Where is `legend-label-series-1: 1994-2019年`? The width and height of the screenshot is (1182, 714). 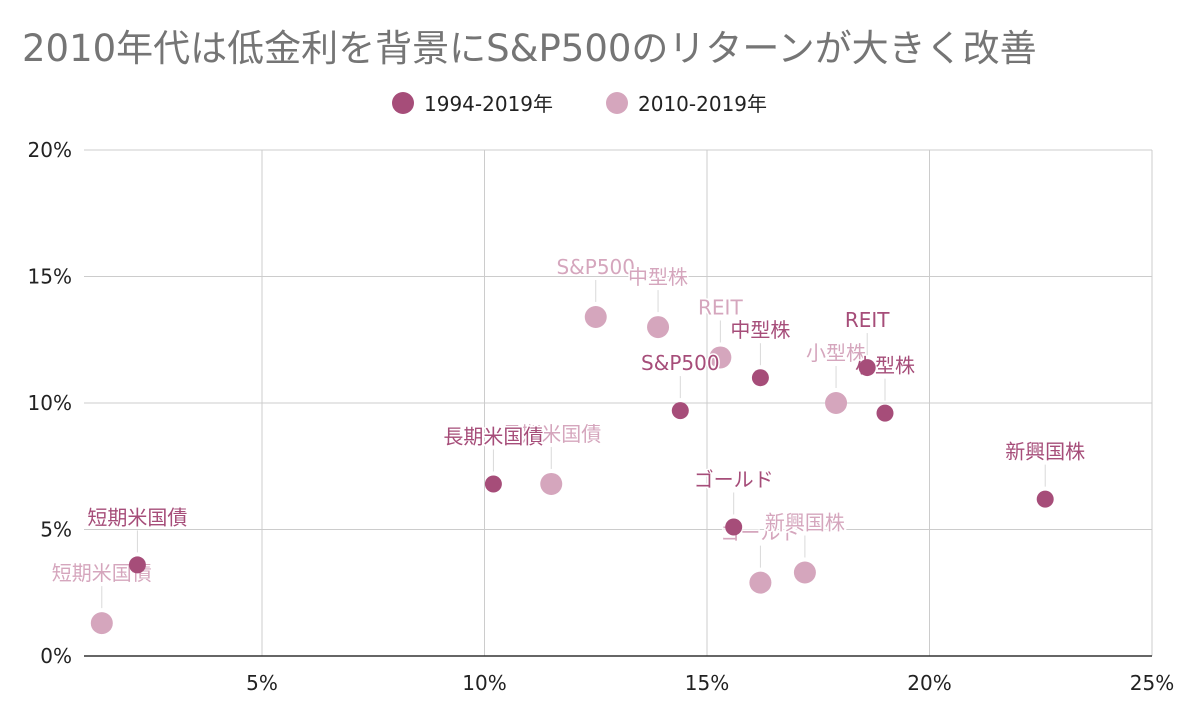 legend-label-series-1: 1994-2019年 is located at coordinates (489, 104).